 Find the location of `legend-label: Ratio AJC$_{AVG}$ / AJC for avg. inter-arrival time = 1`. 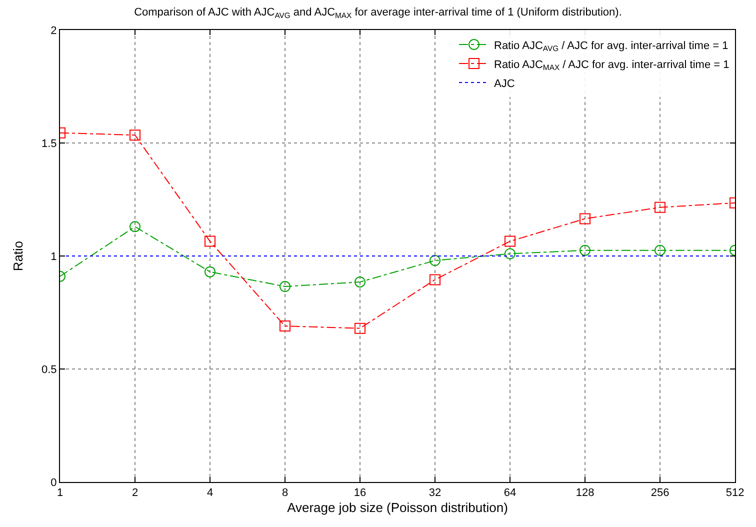

legend-label: Ratio AJC$_{AVG}$ / AJC for avg. inter-arrival time = 1 is located at coordinates (611, 47).